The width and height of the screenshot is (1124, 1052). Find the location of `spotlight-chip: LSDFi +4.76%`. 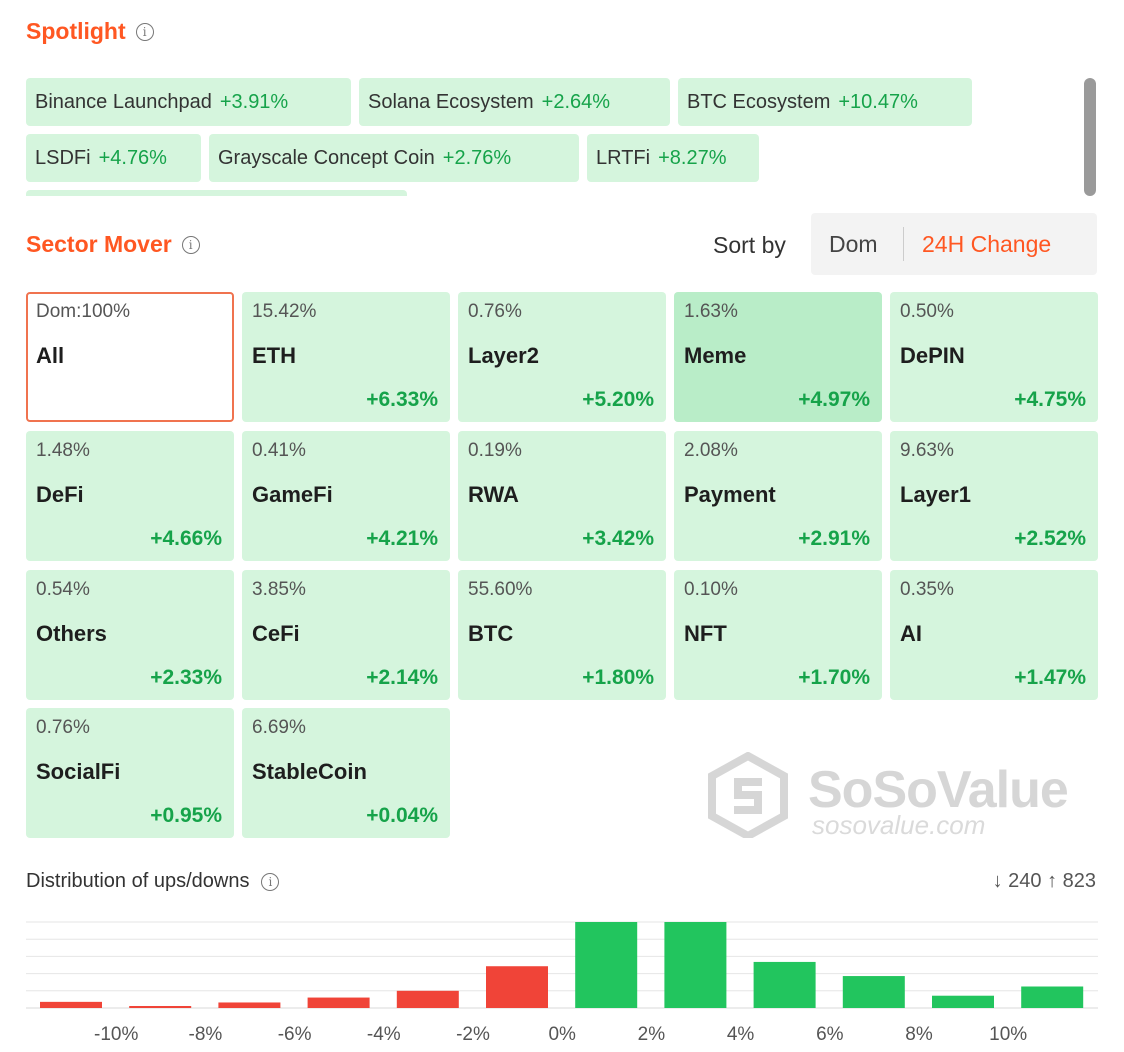

spotlight-chip: LSDFi +4.76% is located at coordinates (113, 158).